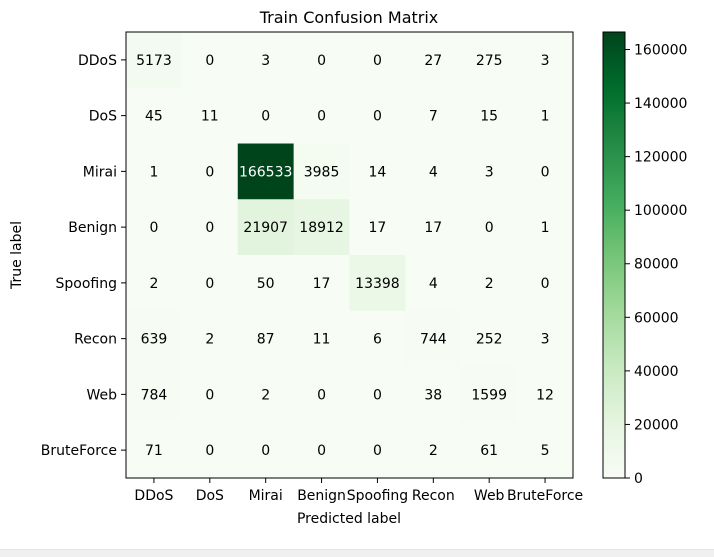  I want to click on colorbar-tick-label: 100000, so click(660, 211).